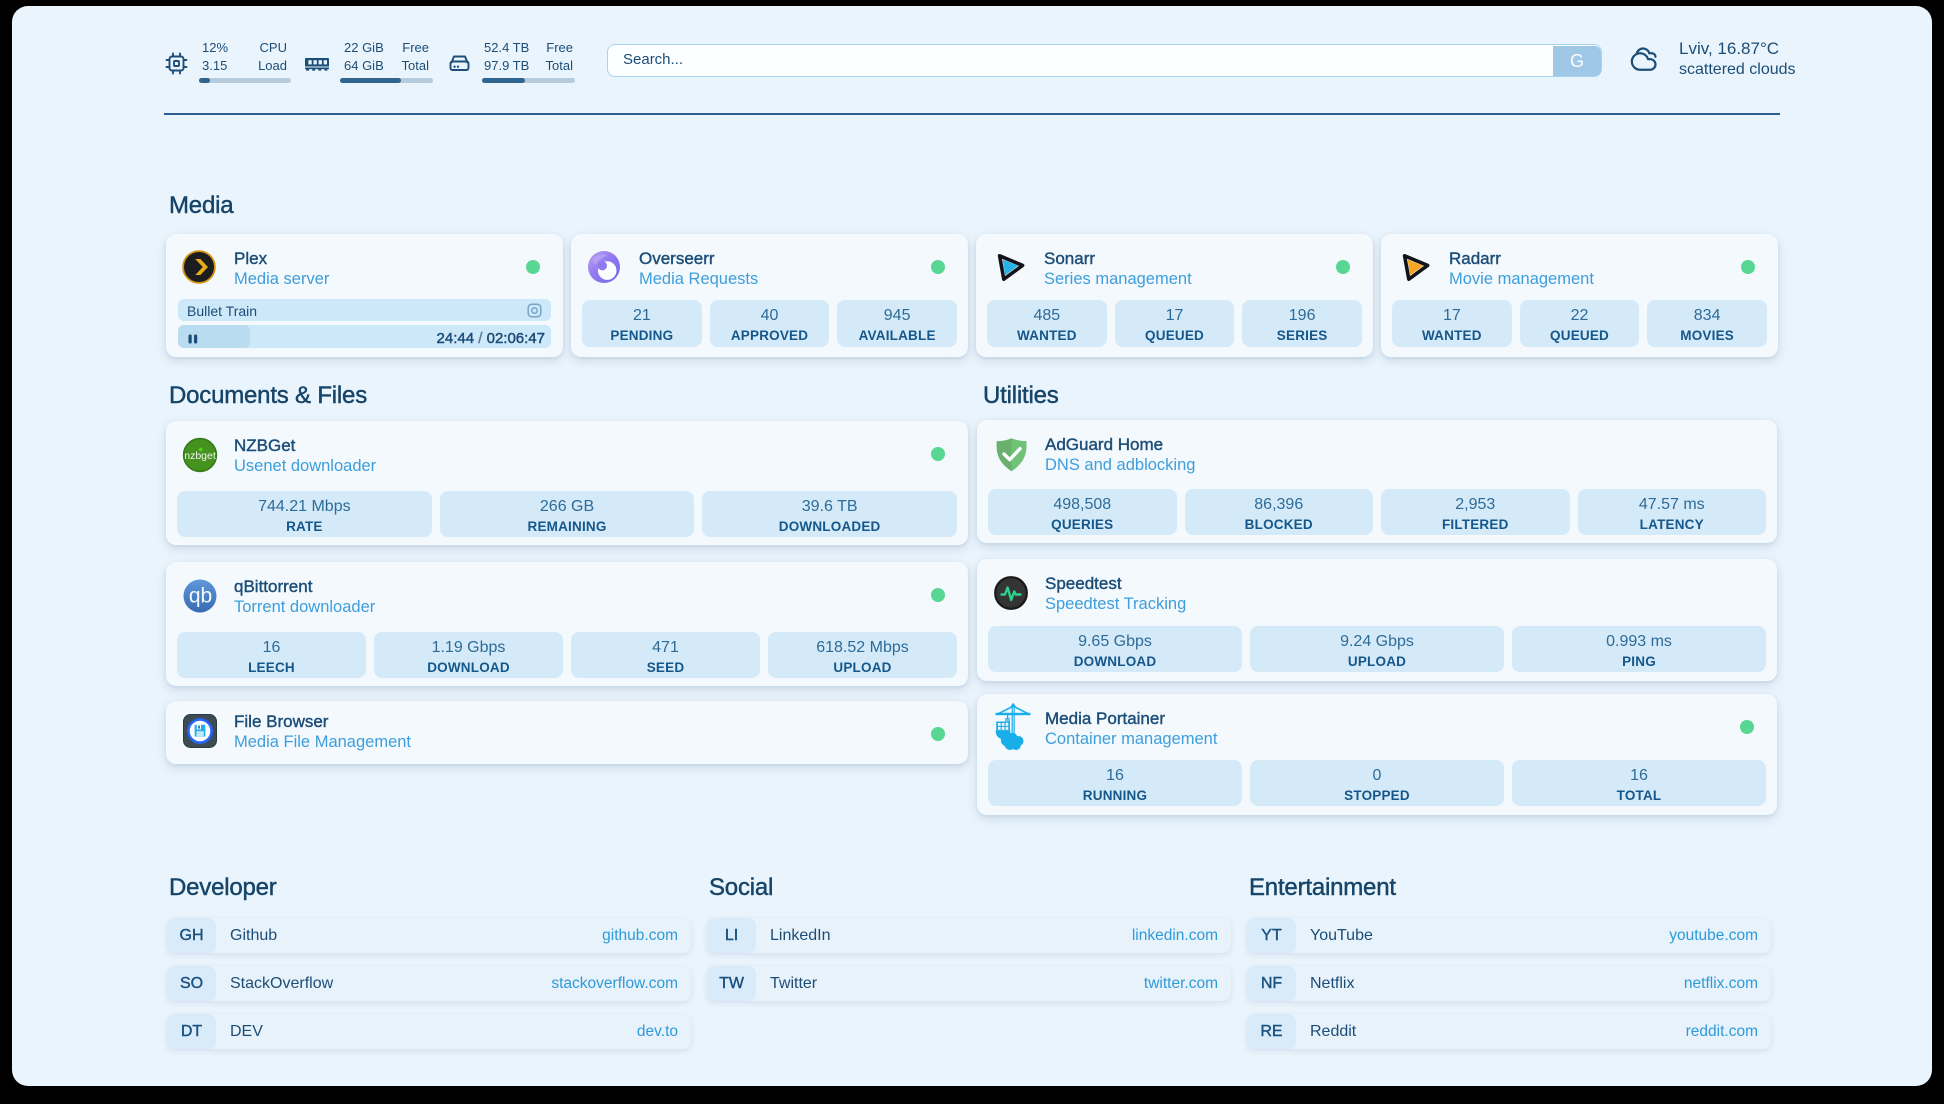 The height and width of the screenshot is (1104, 1944). What do you see at coordinates (200, 456) in the screenshot?
I see `svg-text: nzbget` at bounding box center [200, 456].